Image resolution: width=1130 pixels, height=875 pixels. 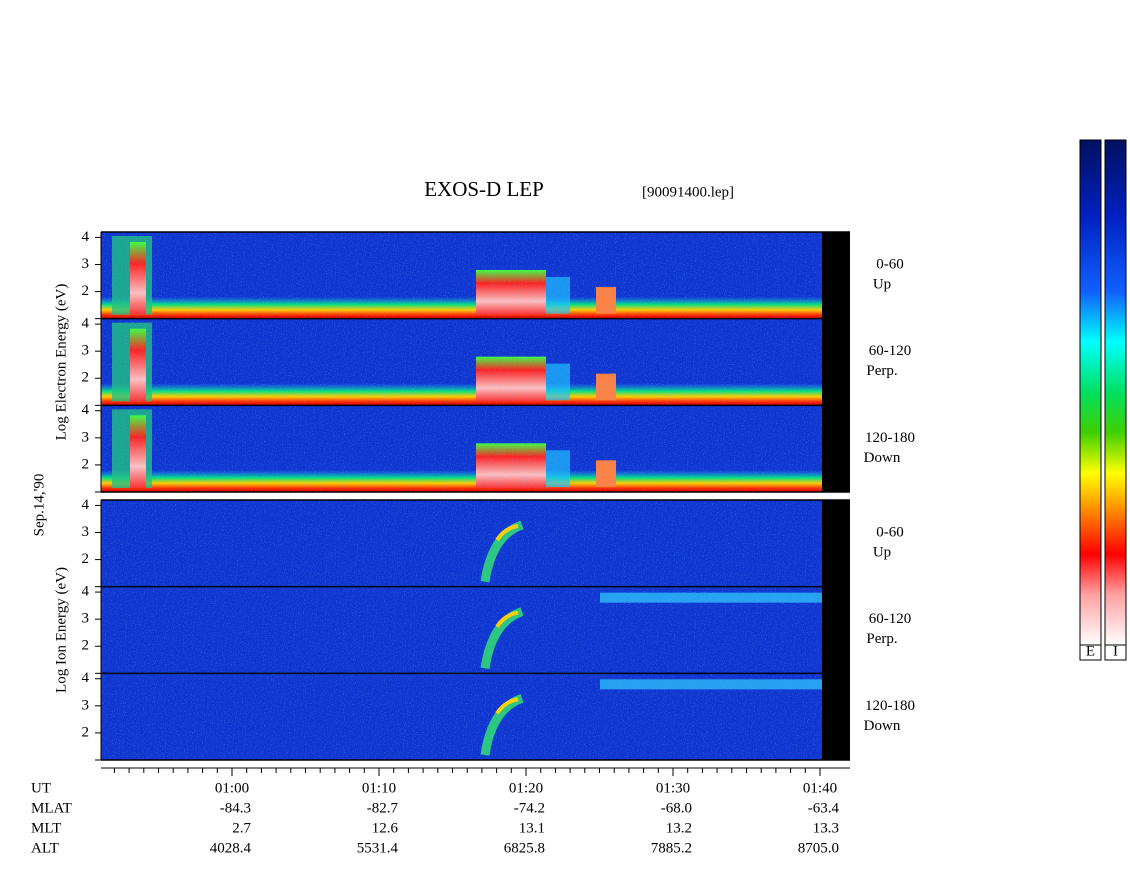 I want to click on colorbars: E I, so click(x=1103, y=400).